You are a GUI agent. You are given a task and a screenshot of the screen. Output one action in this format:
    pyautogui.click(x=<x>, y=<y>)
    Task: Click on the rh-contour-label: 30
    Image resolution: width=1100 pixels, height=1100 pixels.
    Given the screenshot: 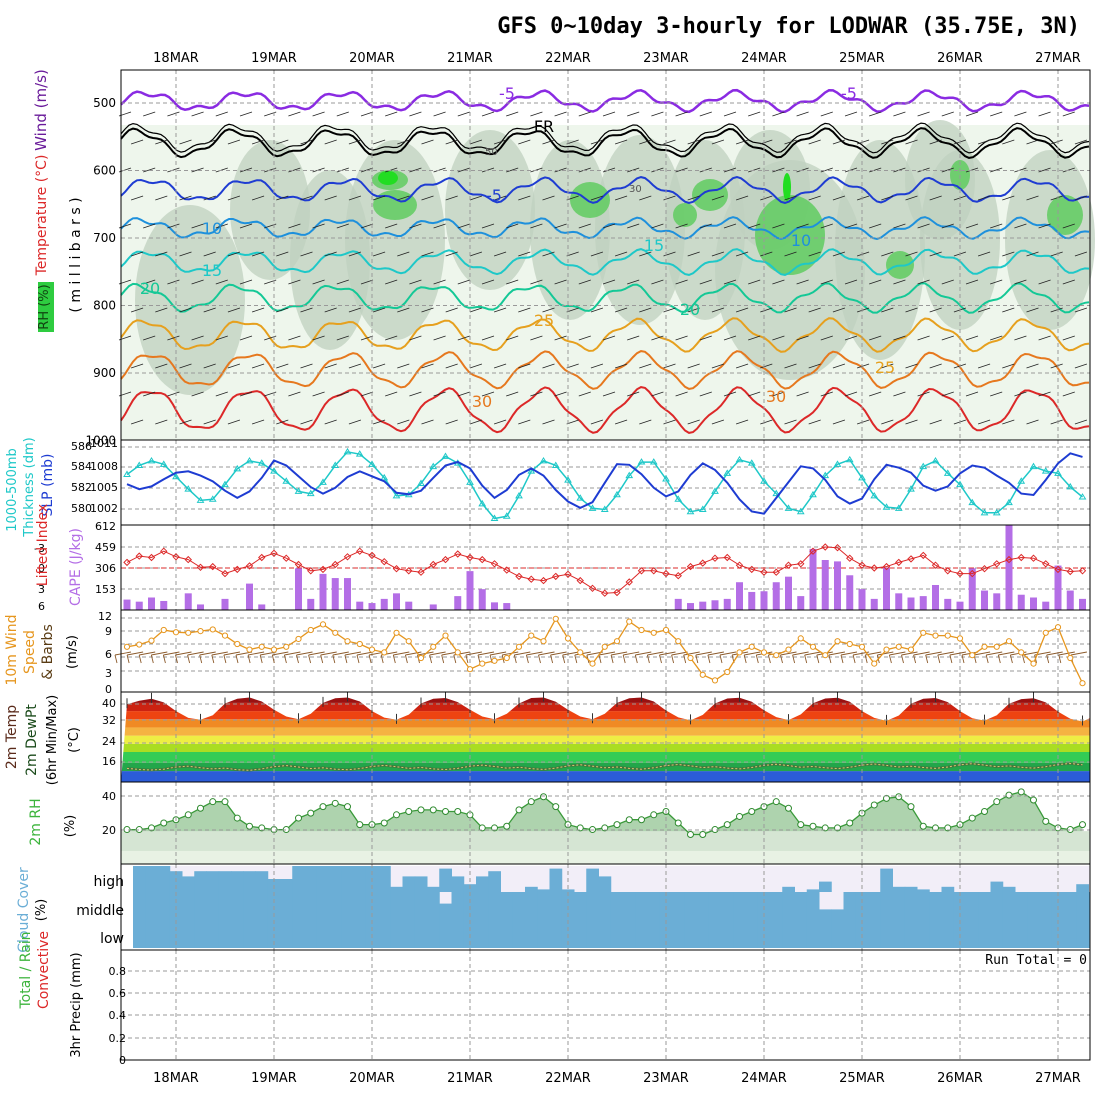 What is the action you would take?
    pyautogui.click(x=635, y=189)
    